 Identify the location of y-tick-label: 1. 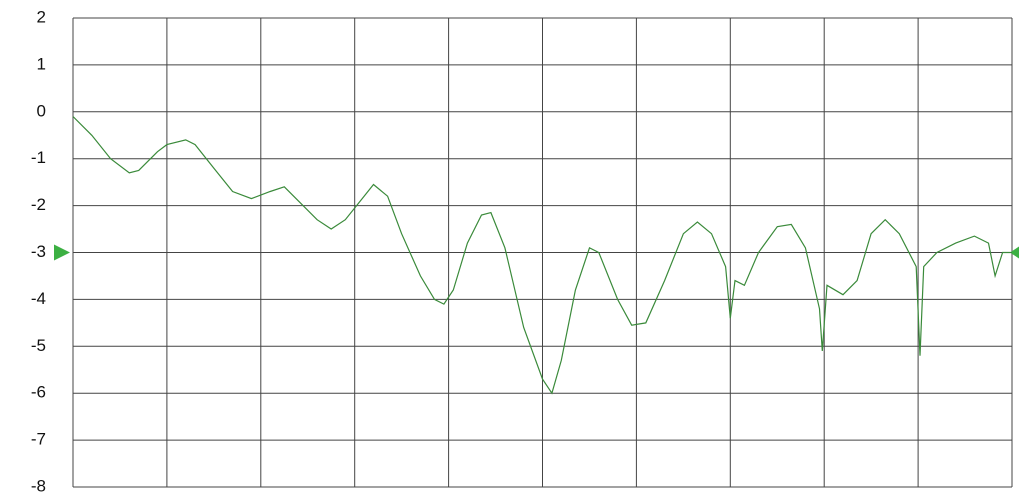
(41, 63).